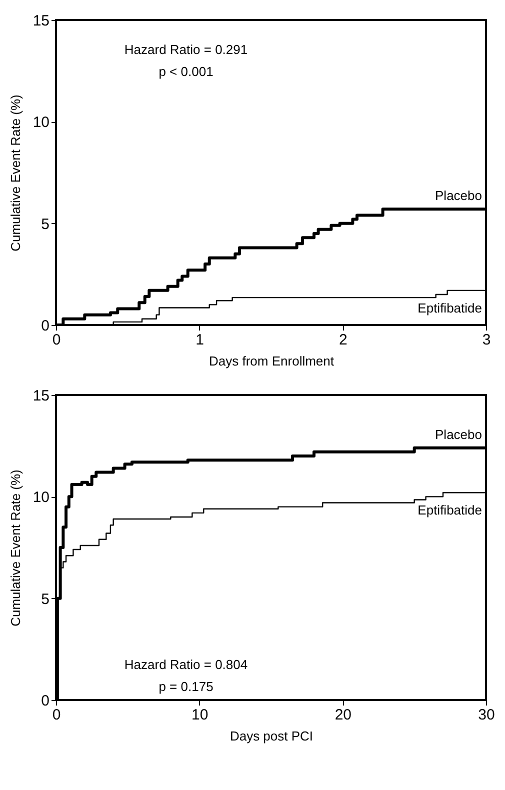 The width and height of the screenshot is (505, 790). Describe the element at coordinates (199, 715) in the screenshot. I see `x-tick-label: 10` at that location.